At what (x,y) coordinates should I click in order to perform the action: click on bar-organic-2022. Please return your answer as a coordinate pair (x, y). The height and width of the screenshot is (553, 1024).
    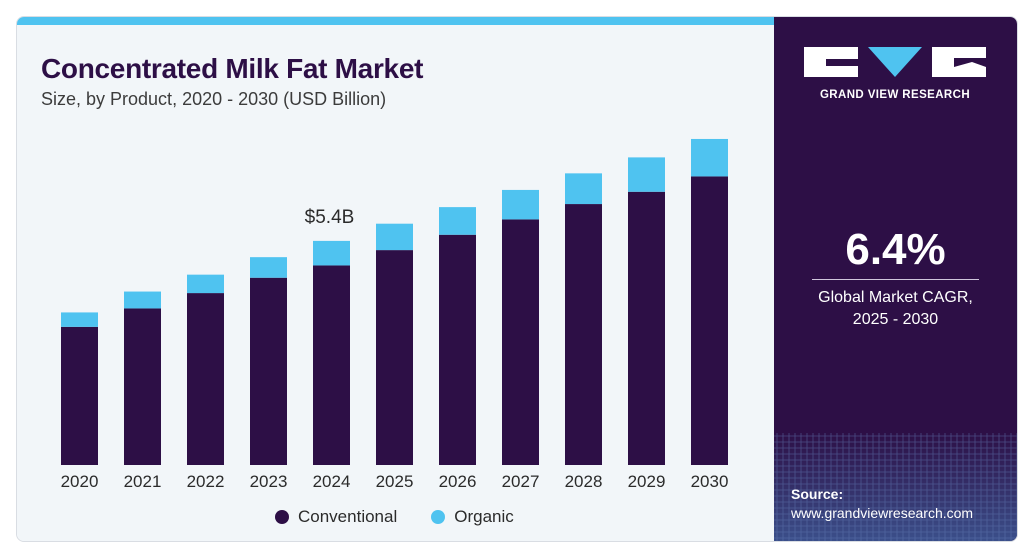
    Looking at the image, I should click on (205, 284).